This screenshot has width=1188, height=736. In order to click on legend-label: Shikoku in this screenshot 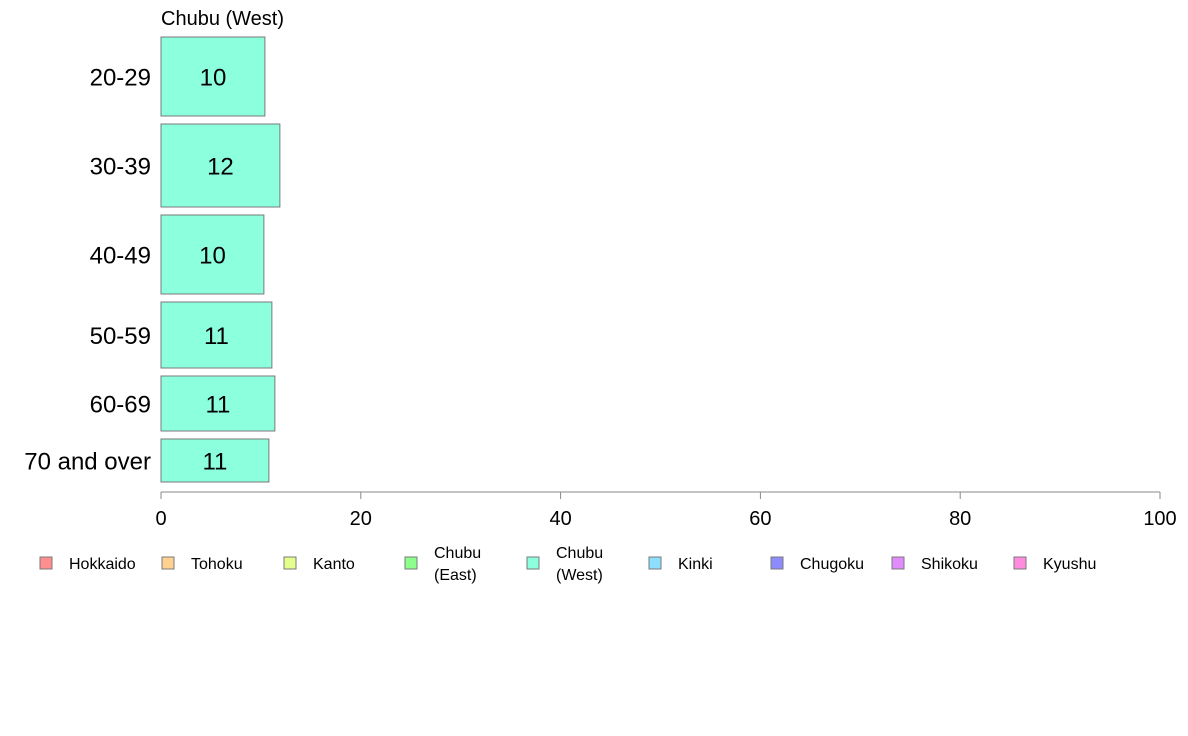, I will do `click(949, 564)`.